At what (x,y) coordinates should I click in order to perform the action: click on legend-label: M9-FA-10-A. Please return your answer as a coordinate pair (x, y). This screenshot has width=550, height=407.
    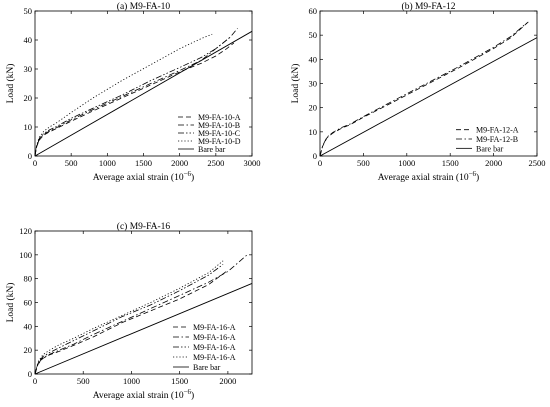
    Looking at the image, I should click on (219, 117).